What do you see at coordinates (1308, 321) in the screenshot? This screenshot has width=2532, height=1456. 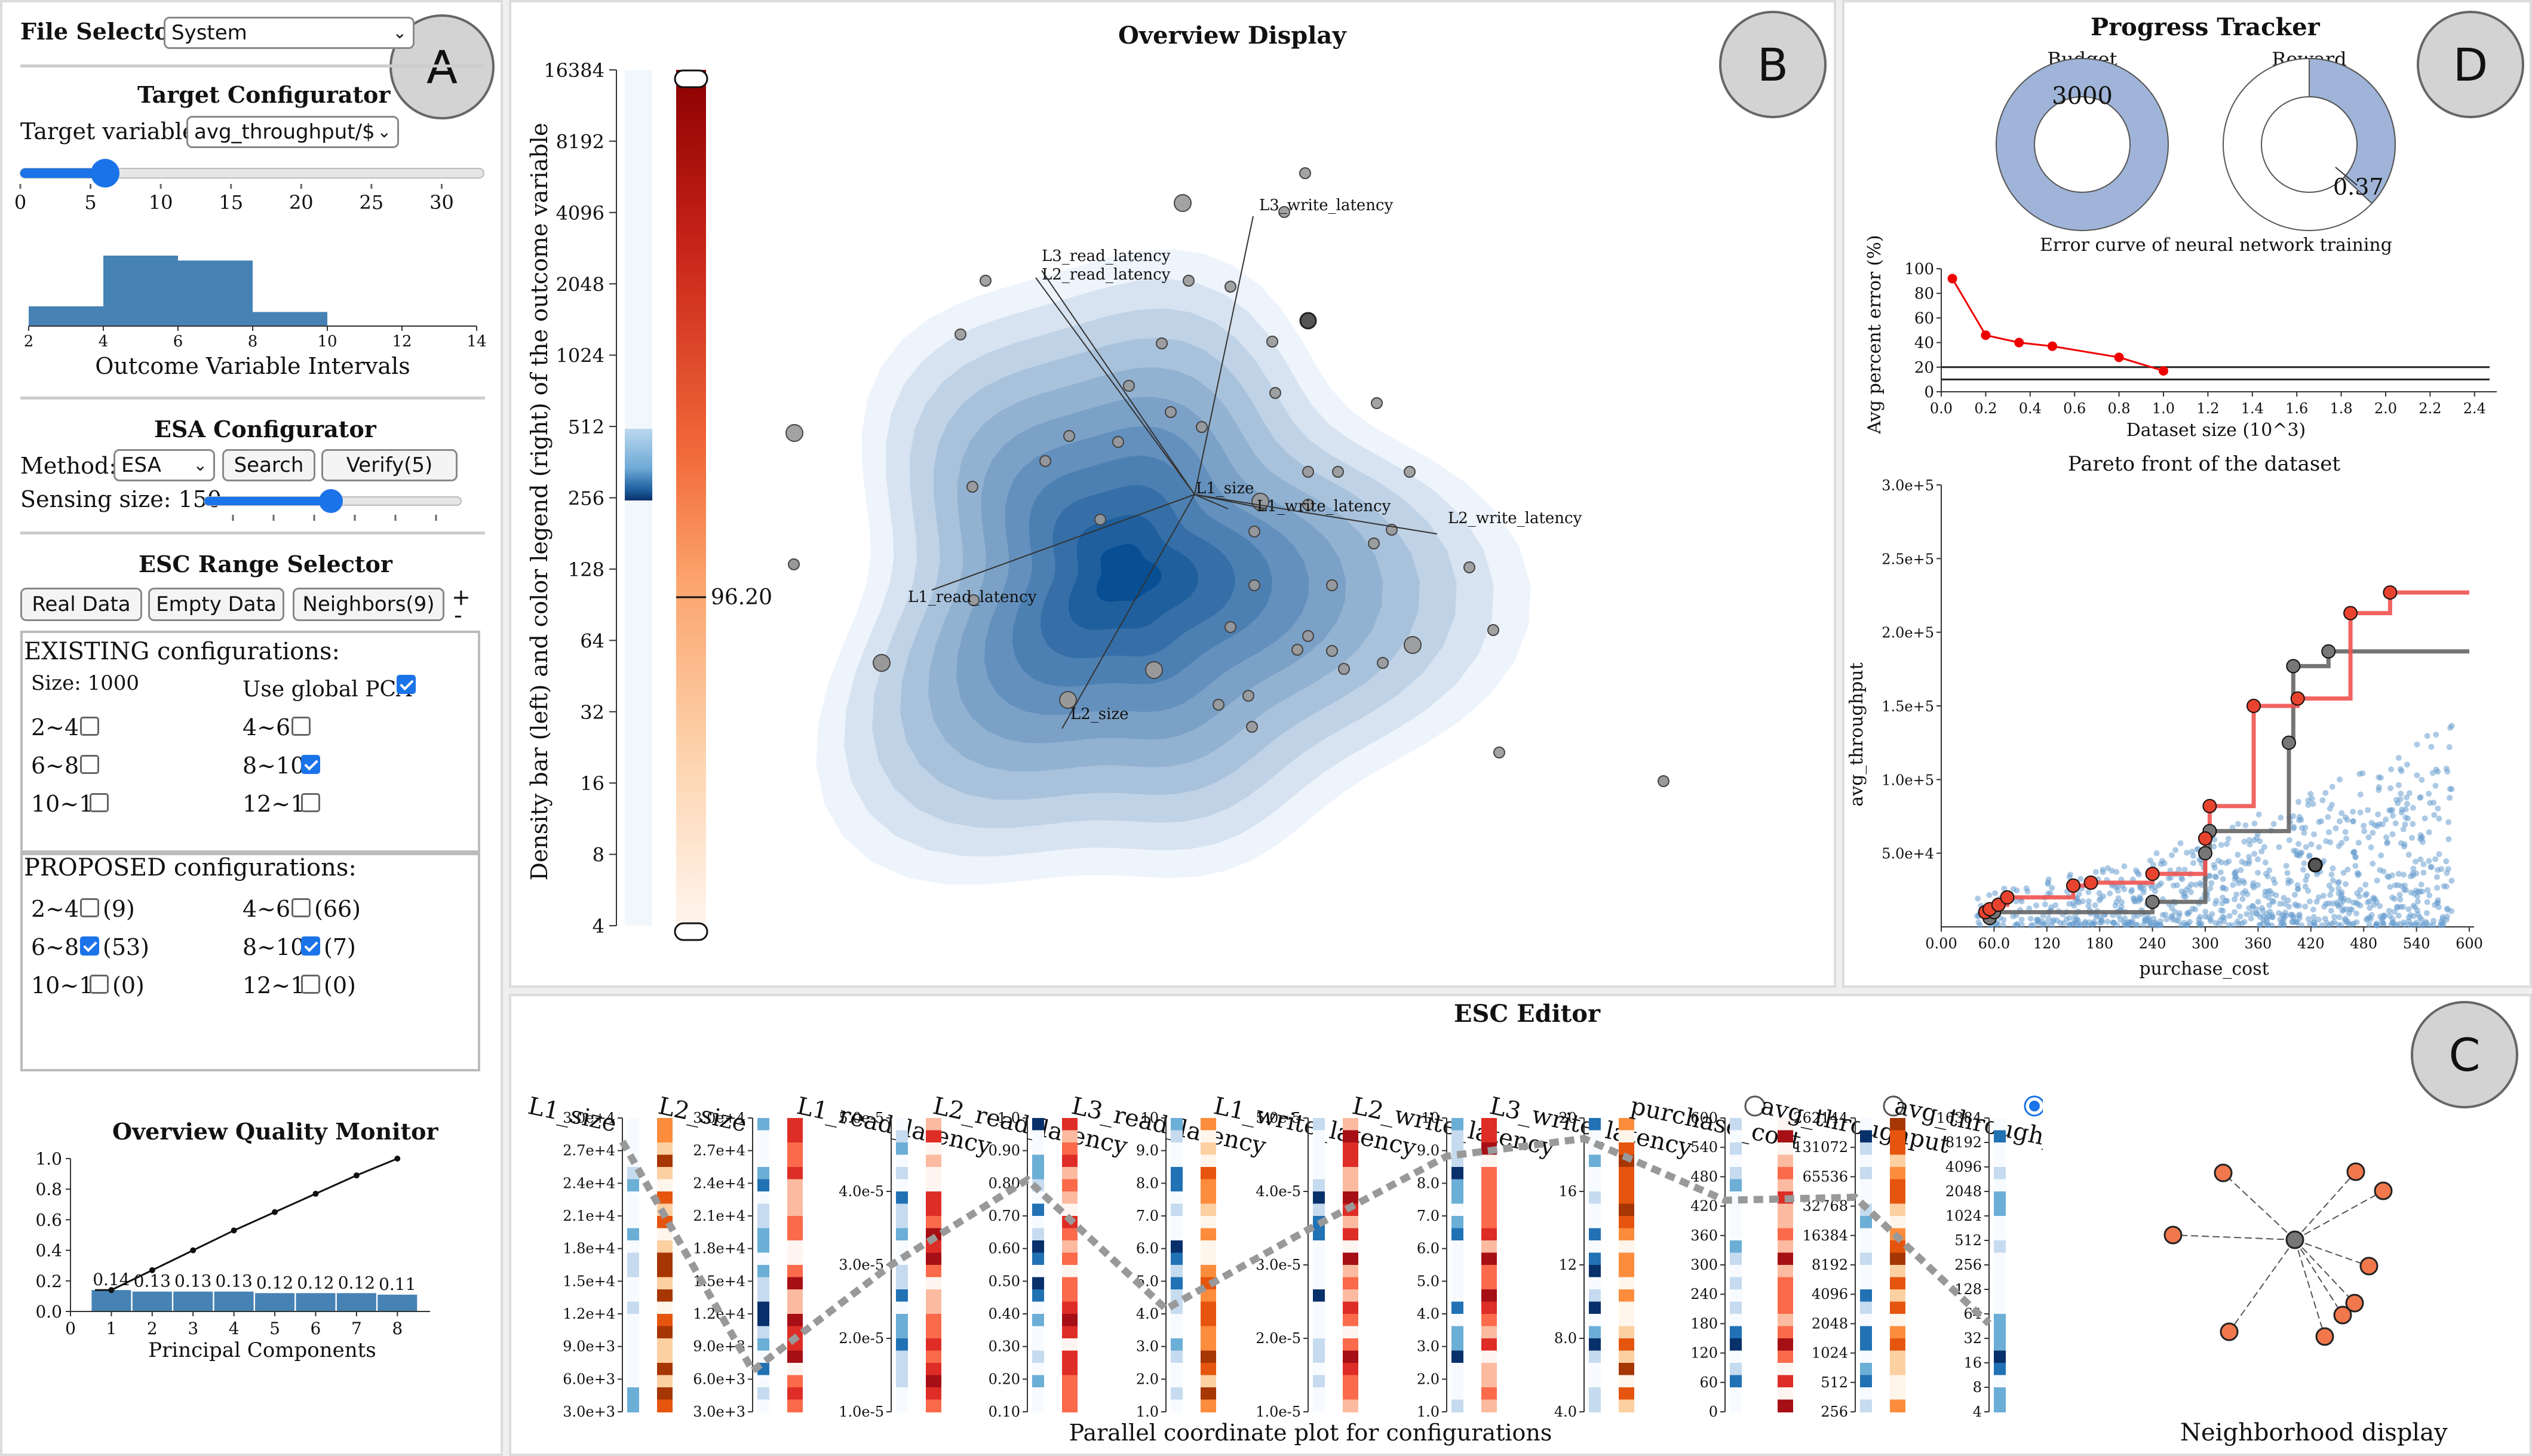 I see `overview-point-selected` at bounding box center [1308, 321].